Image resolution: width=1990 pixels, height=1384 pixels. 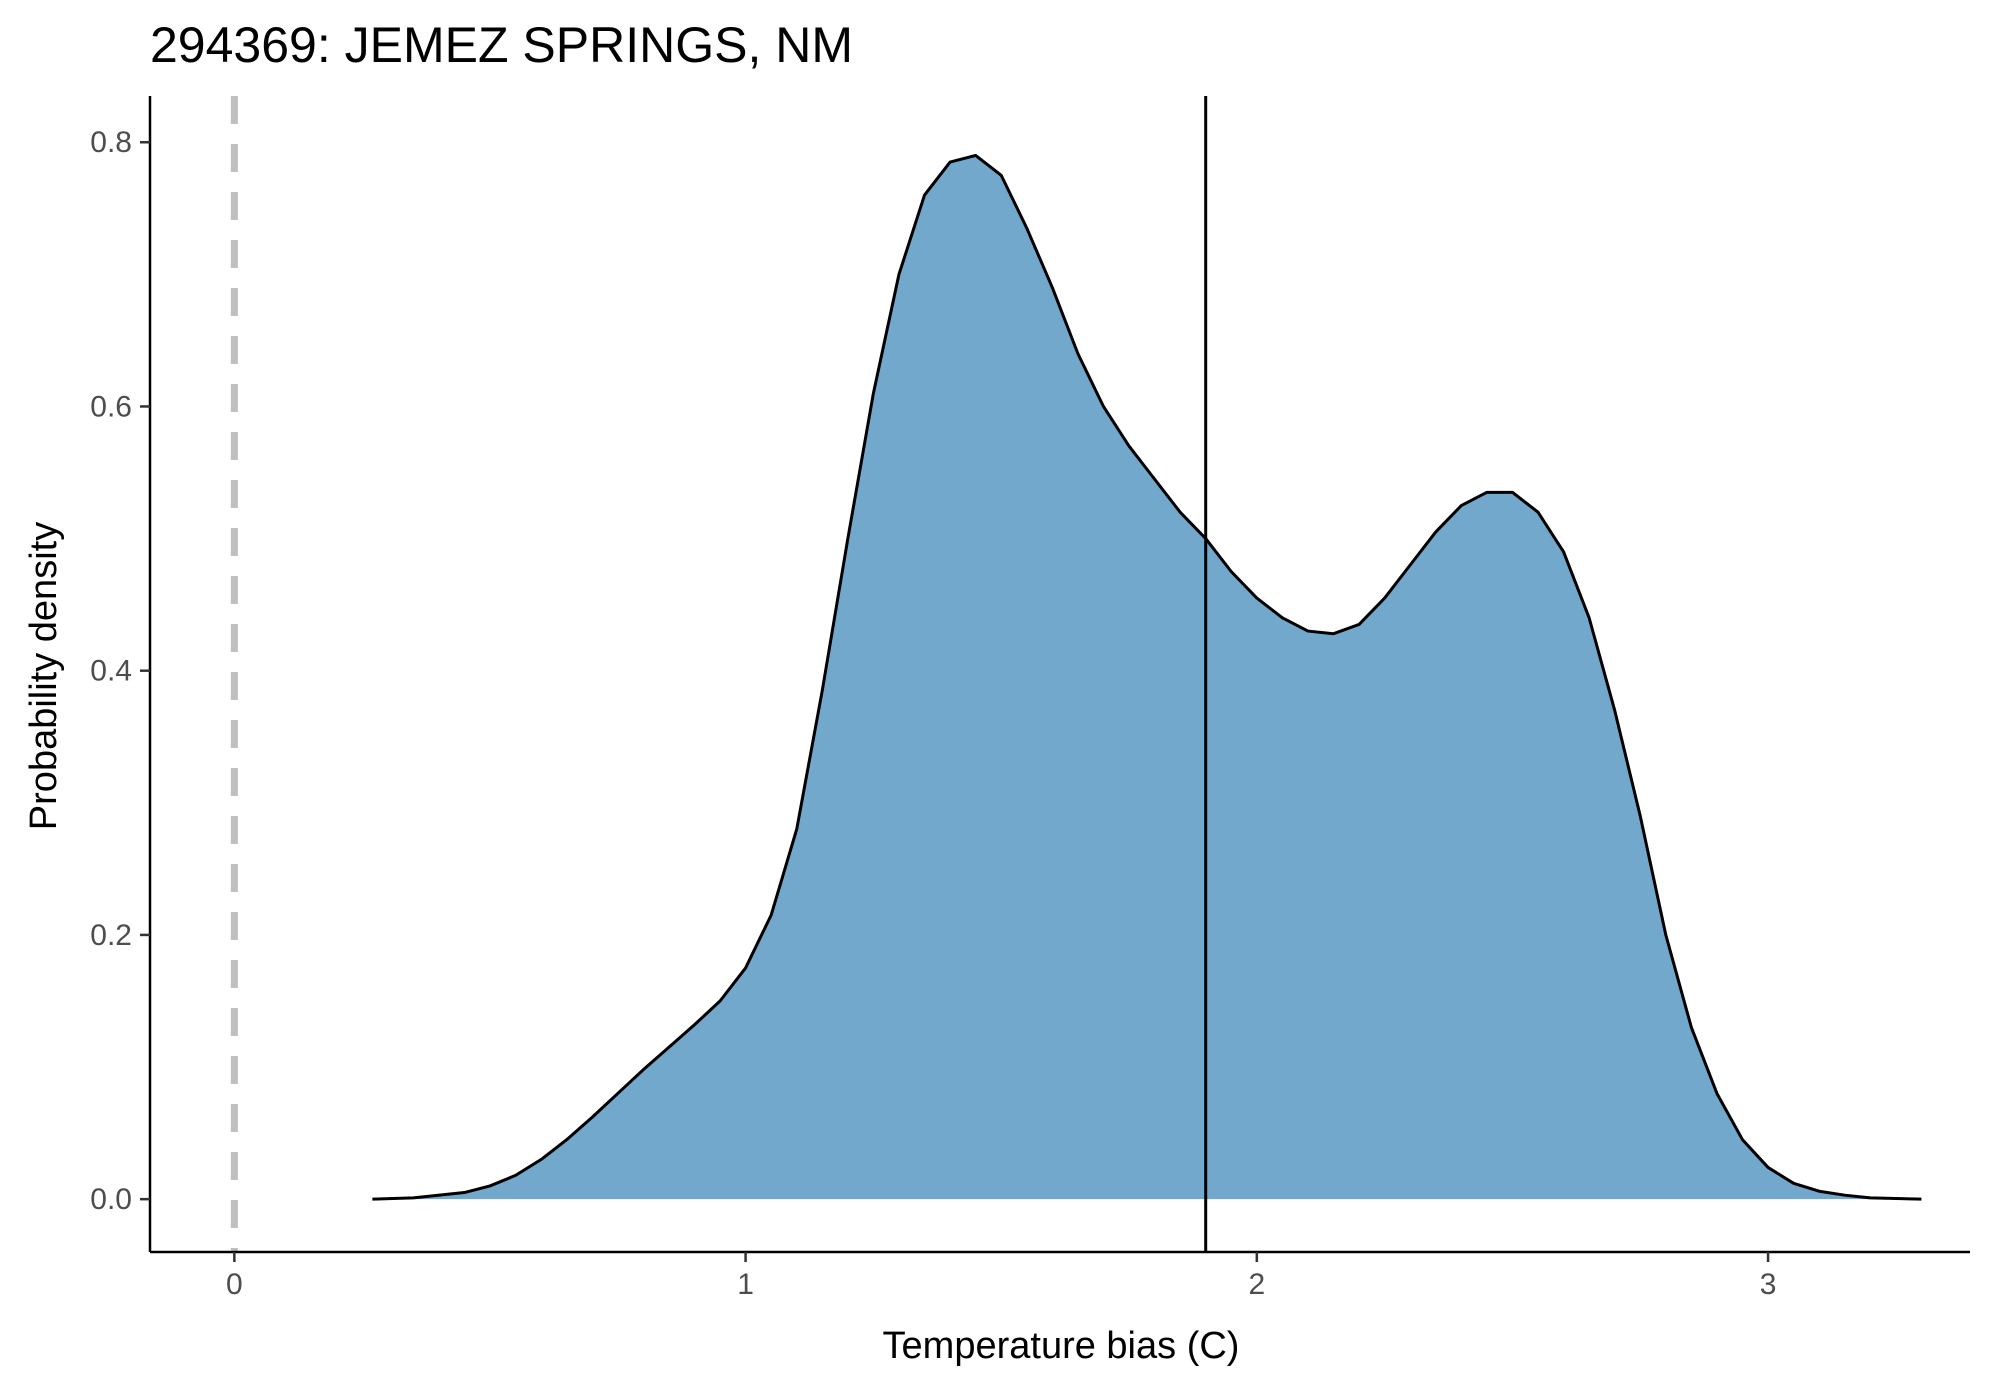 What do you see at coordinates (111, 142) in the screenshot?
I see `y-tick-label: 0.8` at bounding box center [111, 142].